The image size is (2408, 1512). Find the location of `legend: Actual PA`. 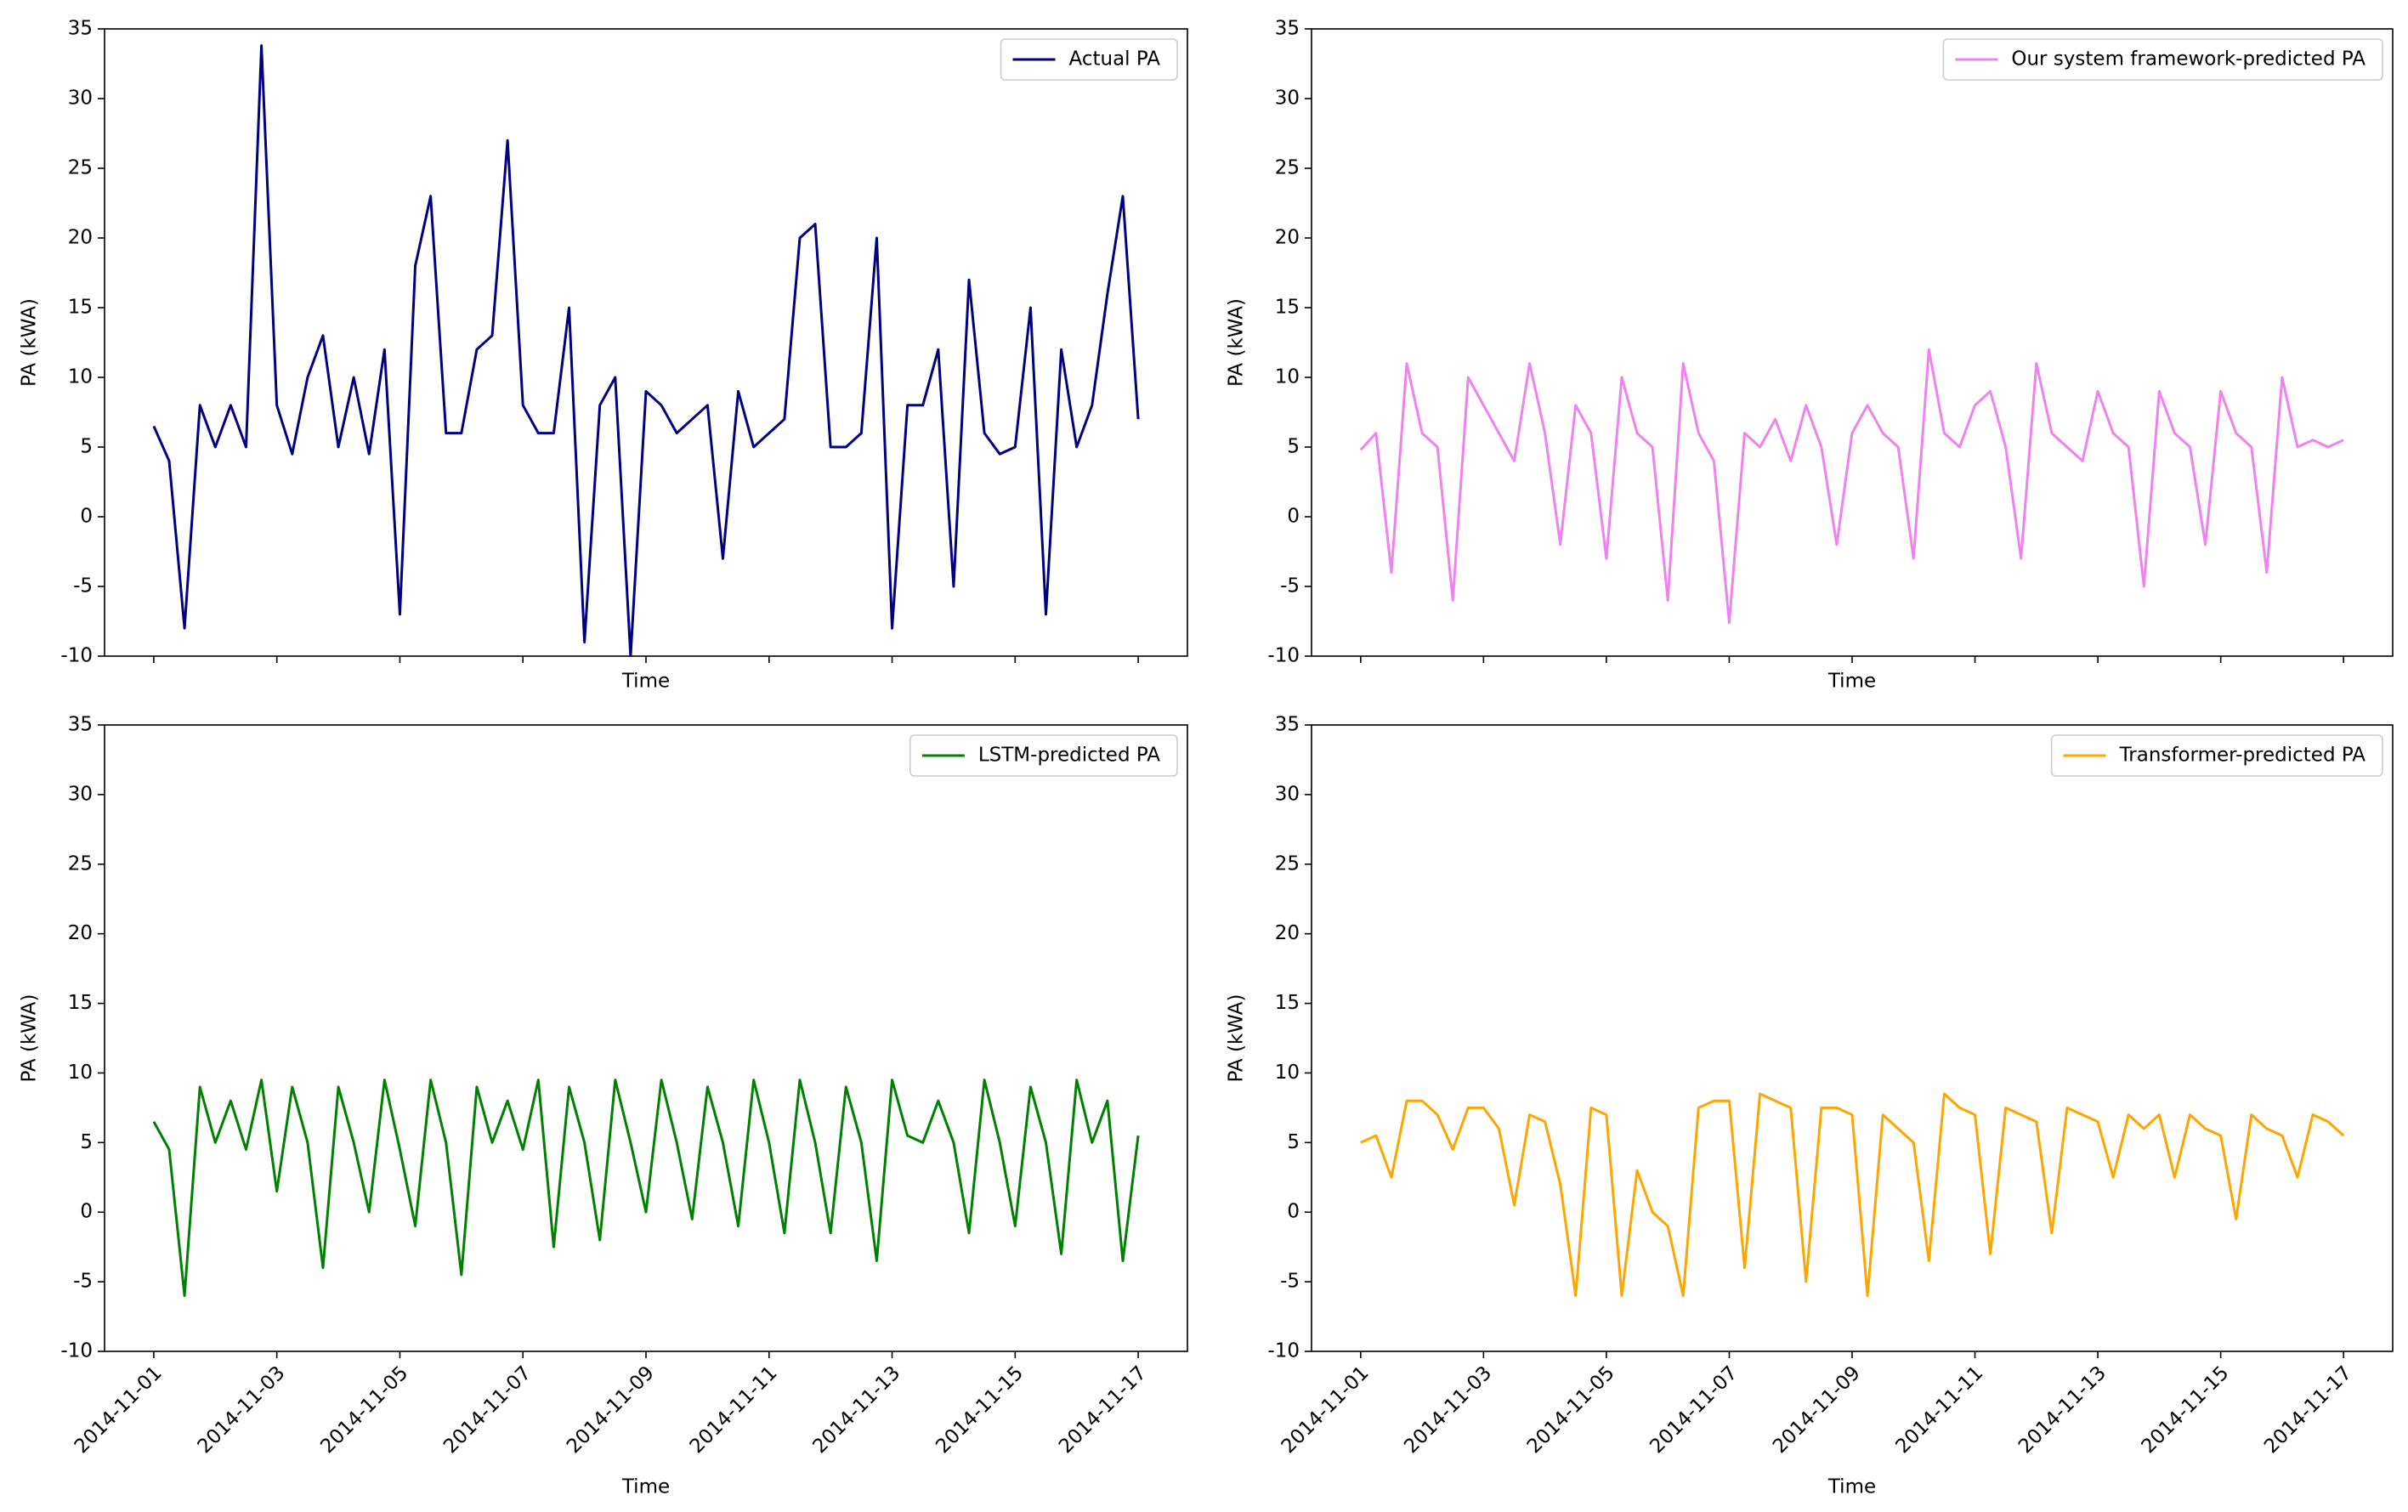

legend: Actual PA is located at coordinates (1089, 59).